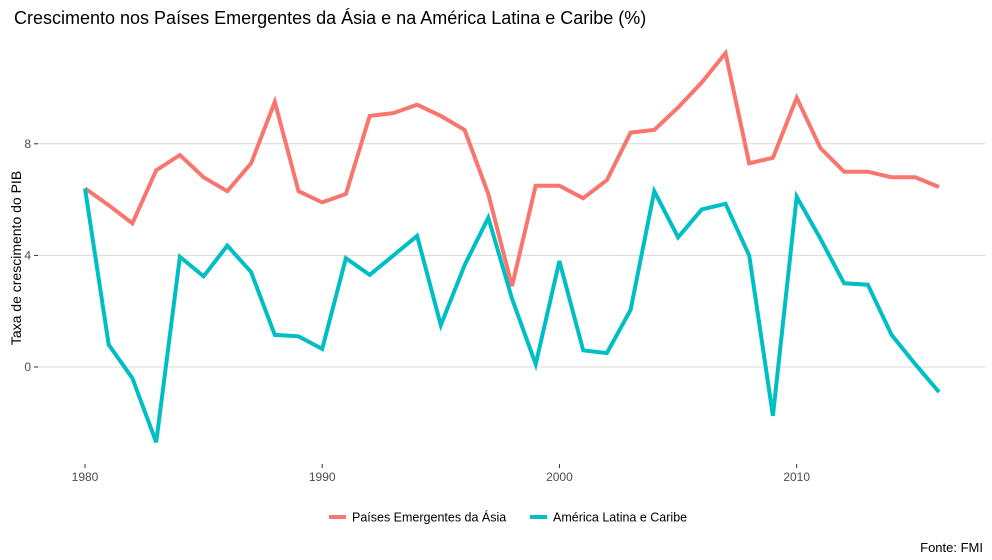 This screenshot has width=992, height=560. I want to click on y-tick-label: 0, so click(27, 367).